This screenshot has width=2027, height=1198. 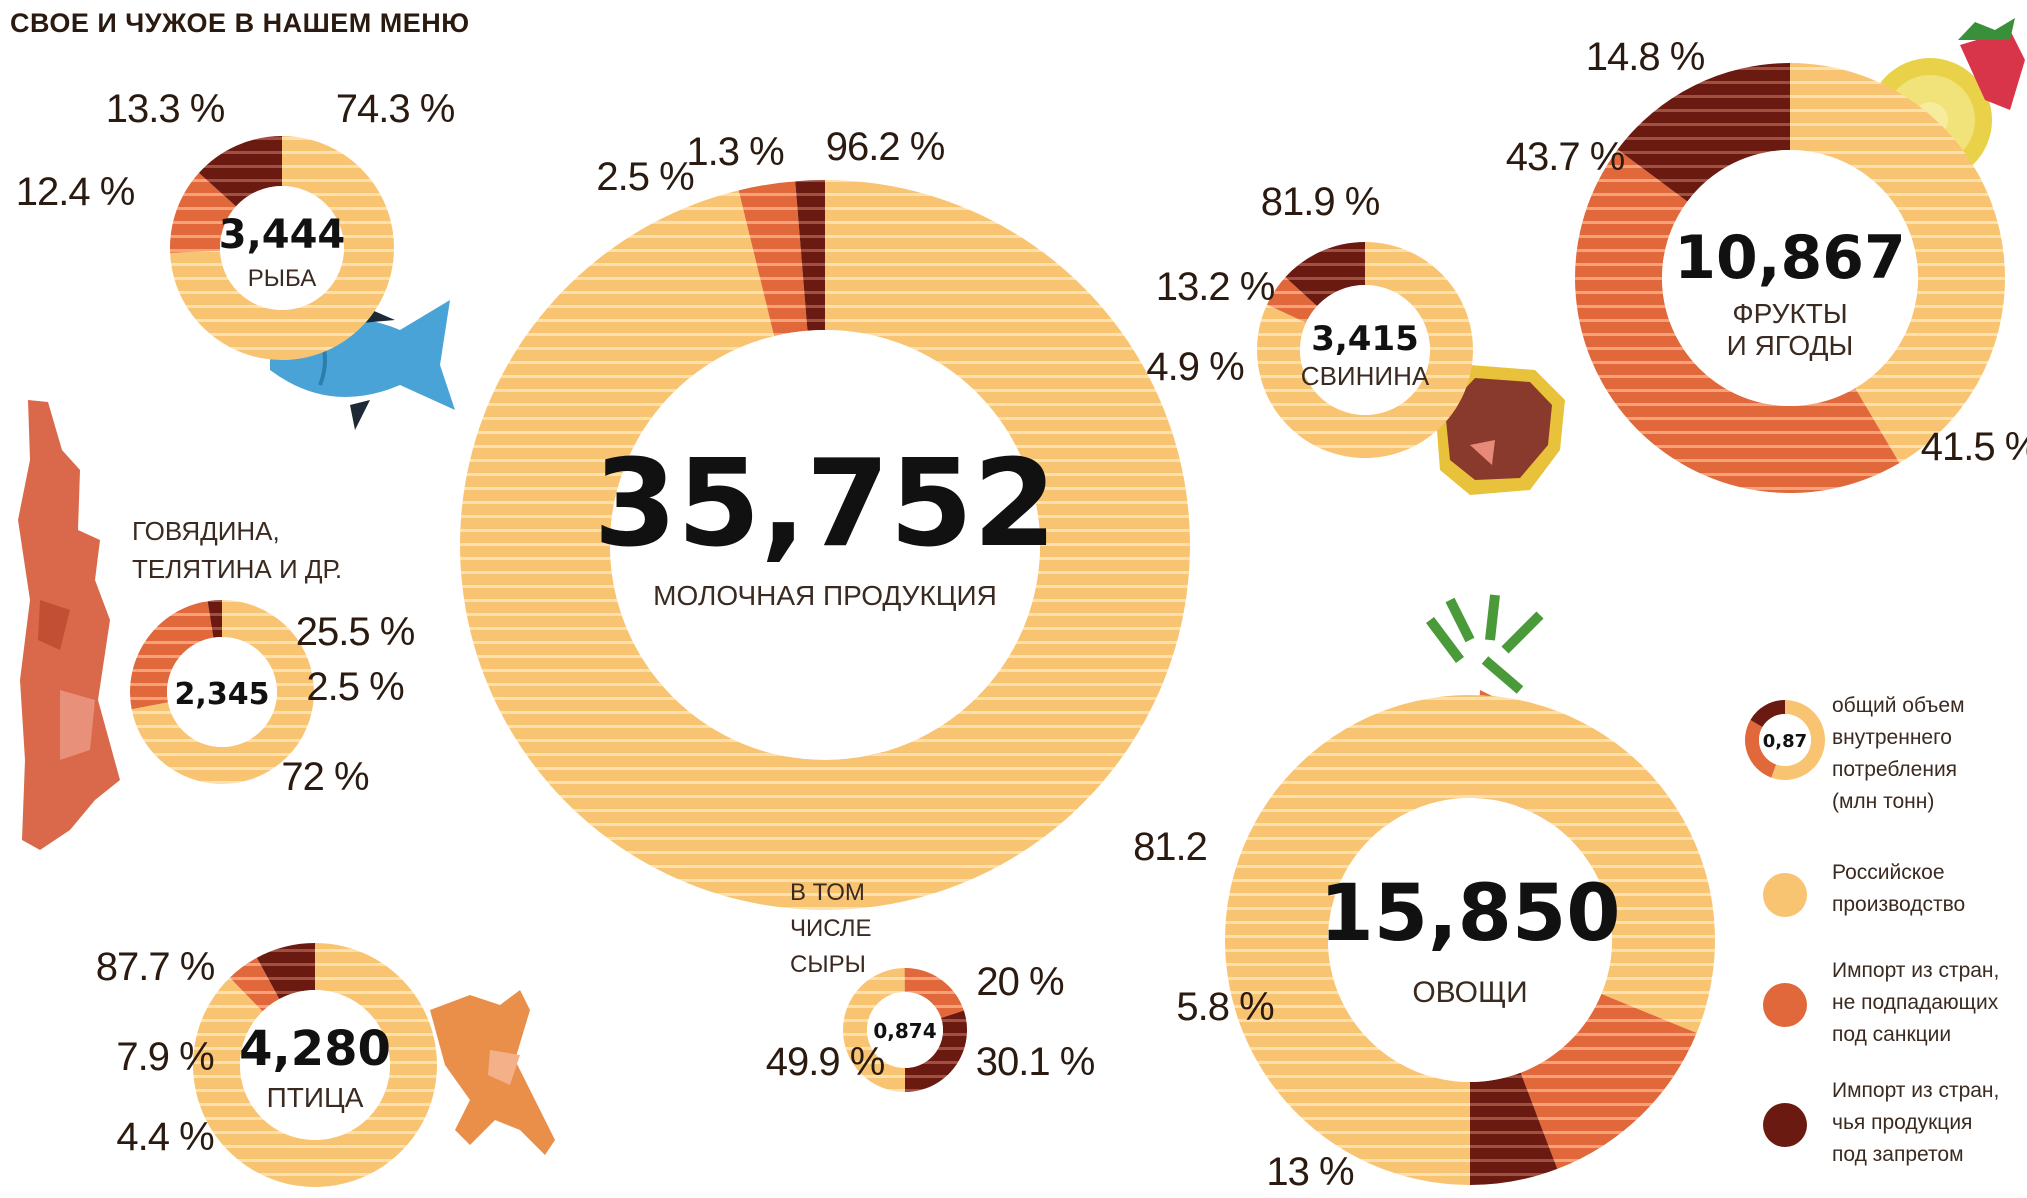 What do you see at coordinates (282, 278) in the screenshot?
I see `donut-category-label: РЫБА` at bounding box center [282, 278].